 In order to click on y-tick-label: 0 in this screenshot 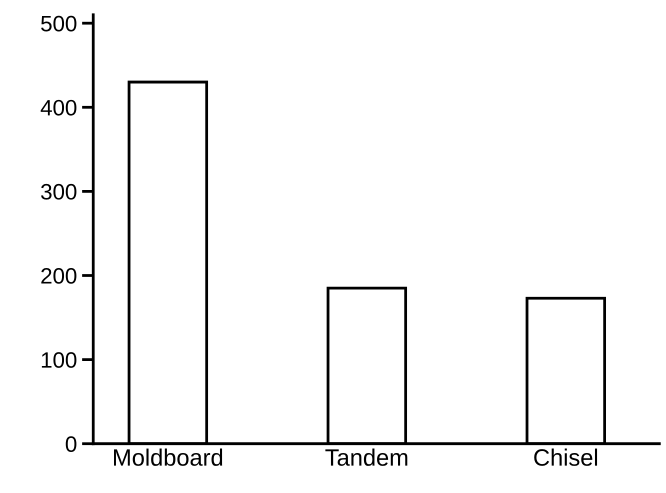, I will do `click(71, 444)`.